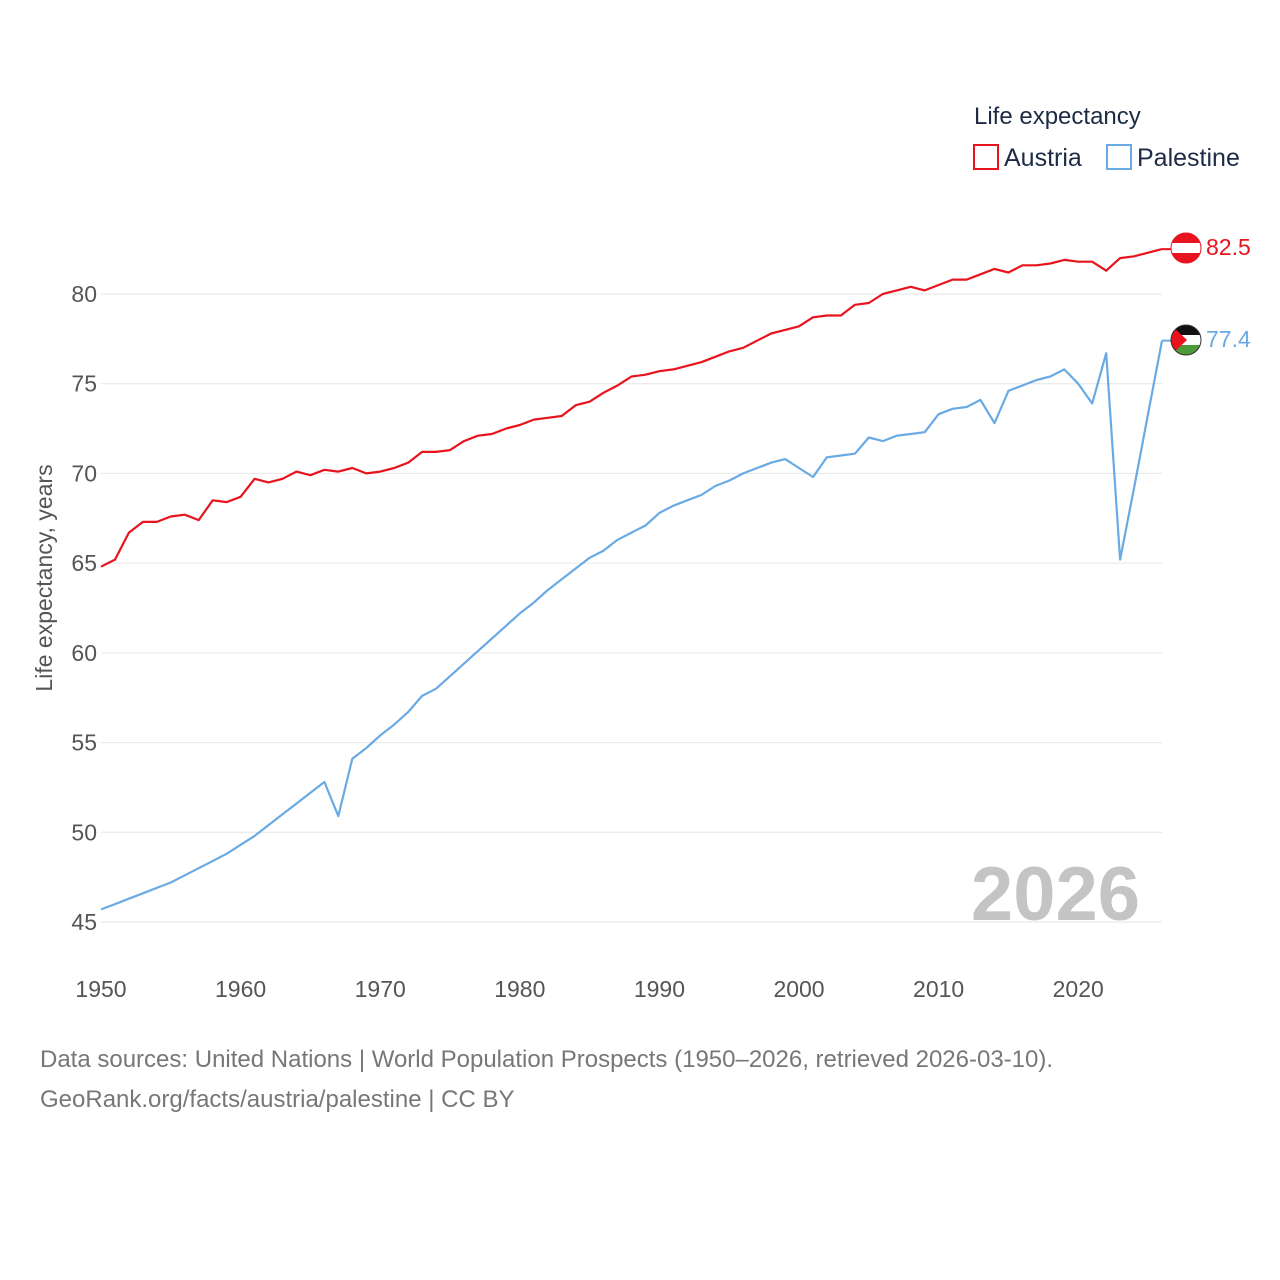 This screenshot has width=1280, height=1280. Describe the element at coordinates (240, 989) in the screenshot. I see `x-tick-label: 1960` at that location.